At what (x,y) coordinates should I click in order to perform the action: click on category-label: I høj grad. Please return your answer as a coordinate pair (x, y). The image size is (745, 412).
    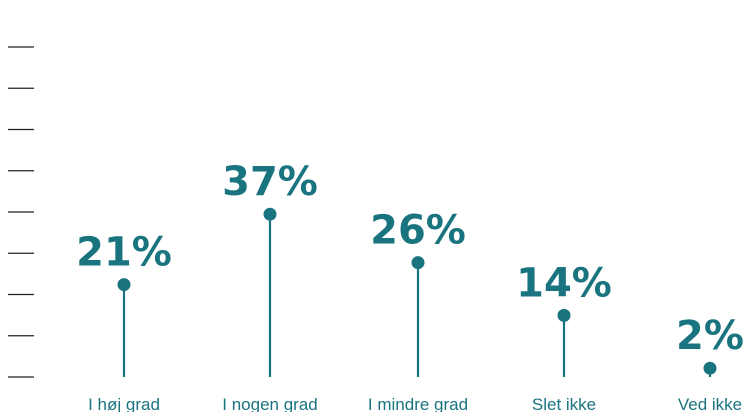
    Looking at the image, I should click on (124, 403).